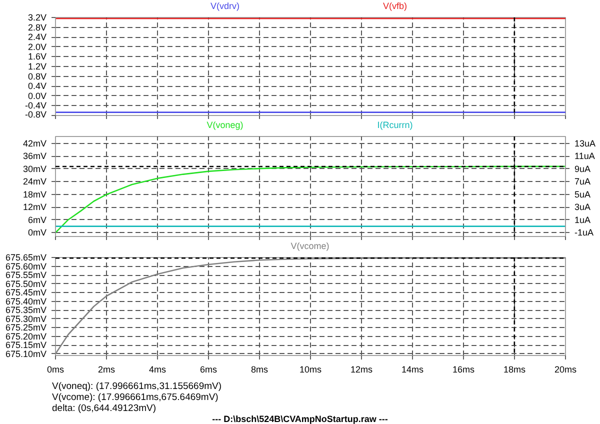 The height and width of the screenshot is (424, 600). Describe the element at coordinates (582, 194) in the screenshot. I see `y2-tick-label: 5uA` at that location.